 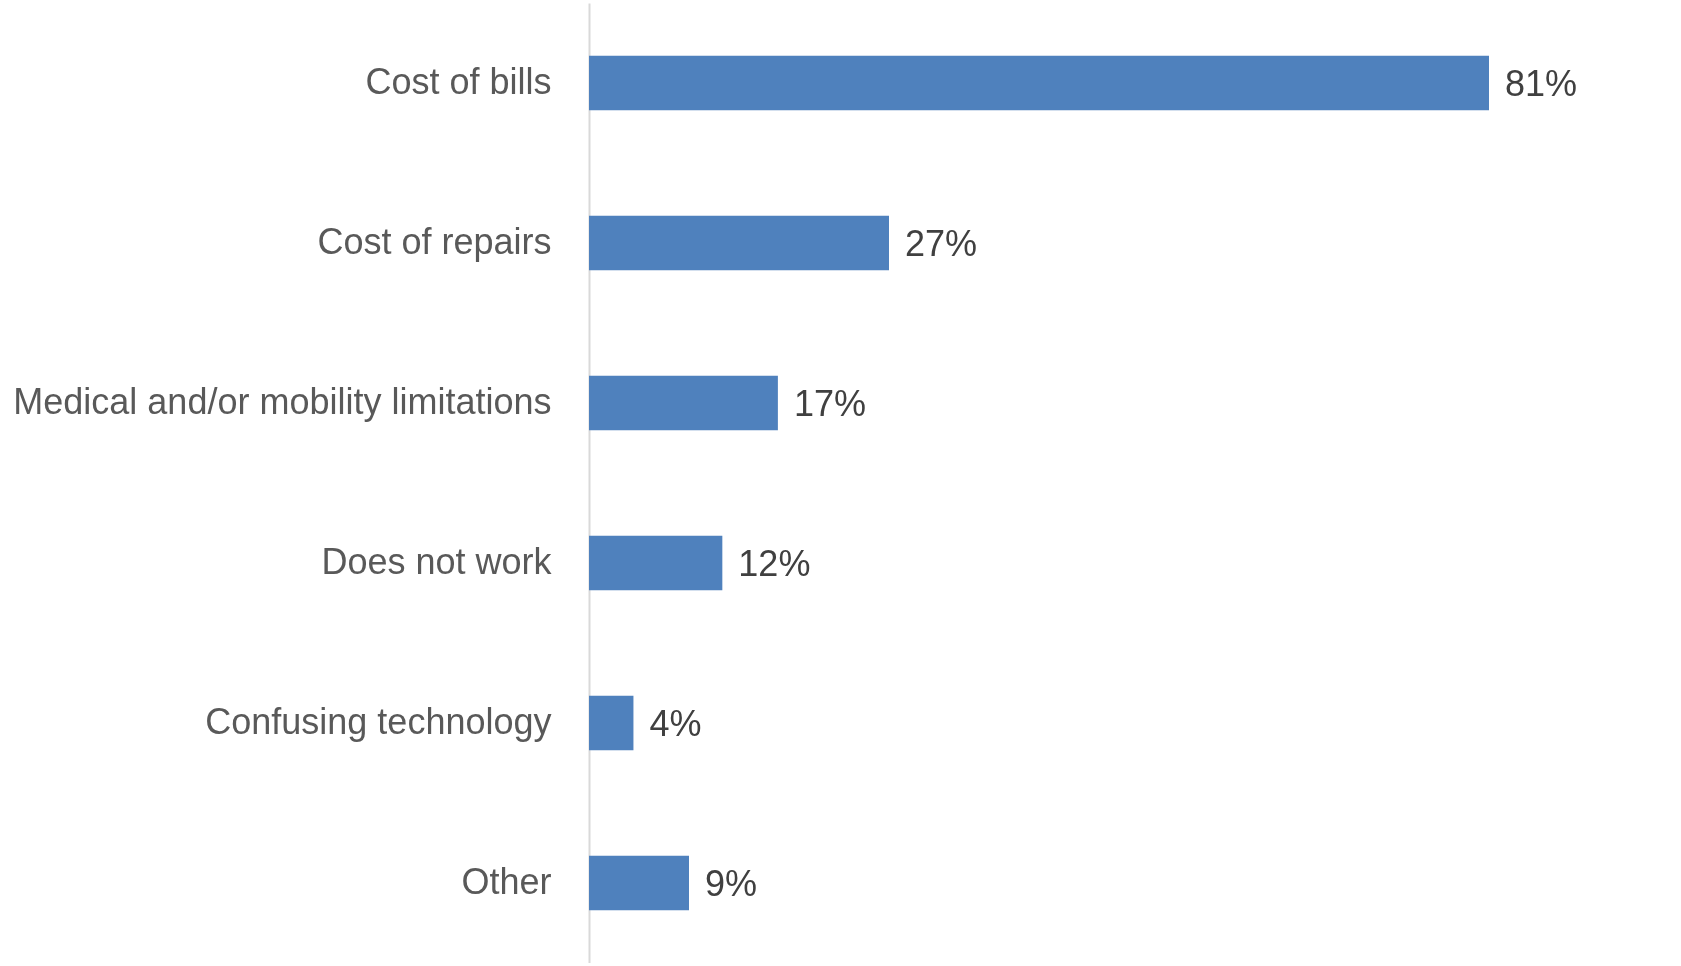 I want to click on y-tick-label: Does not work, so click(x=437, y=561).